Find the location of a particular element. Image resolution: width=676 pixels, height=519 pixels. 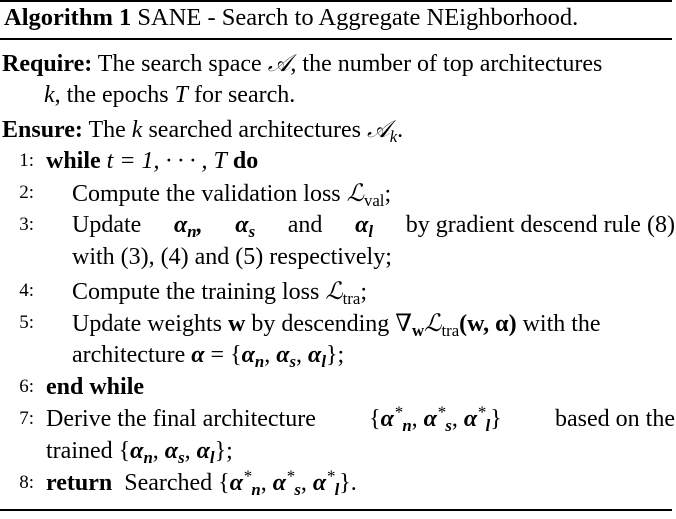

step-text-3: with (3), (4) and (5) respectively; is located at coordinates (232, 257).